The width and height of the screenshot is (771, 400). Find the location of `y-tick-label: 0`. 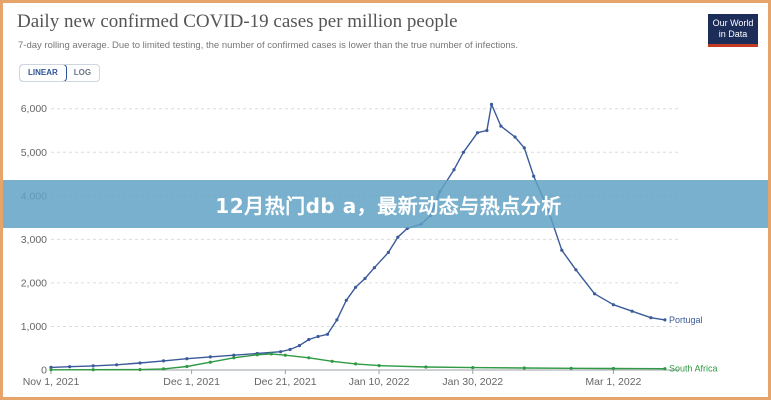

y-tick-label: 0 is located at coordinates (44, 371).